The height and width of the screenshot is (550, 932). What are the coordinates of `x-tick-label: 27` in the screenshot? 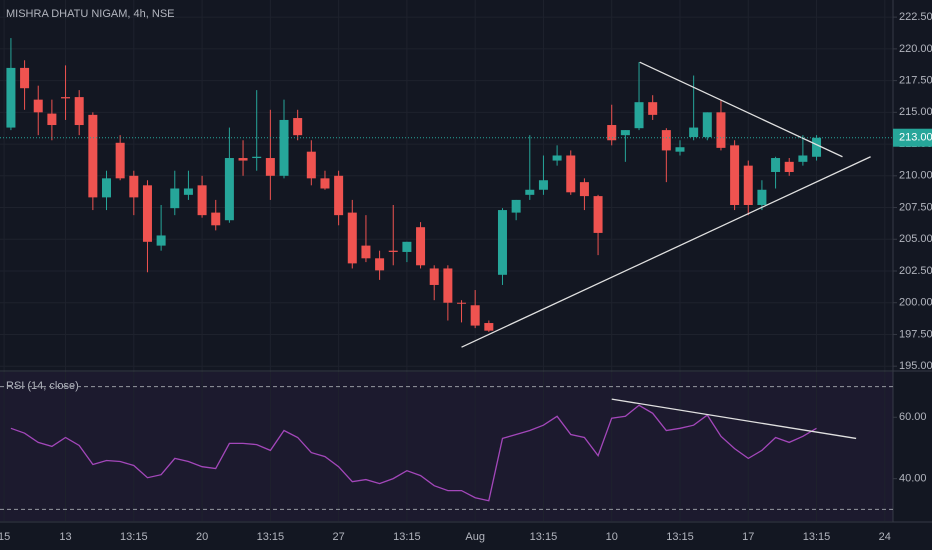 It's located at (339, 537).